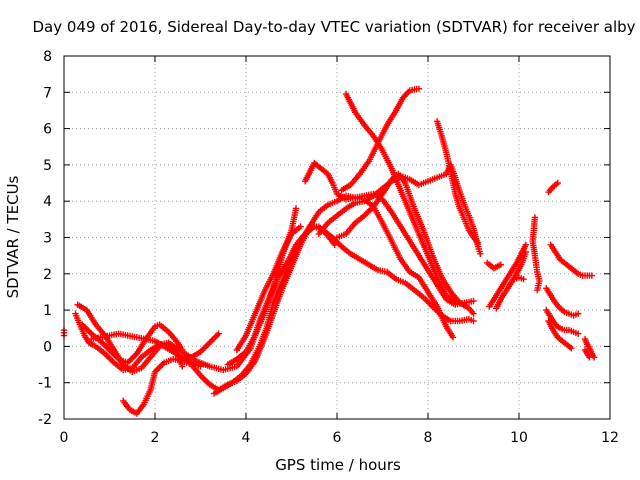 The height and width of the screenshot is (480, 640). I want to click on x-tick-label: 2, so click(155, 438).